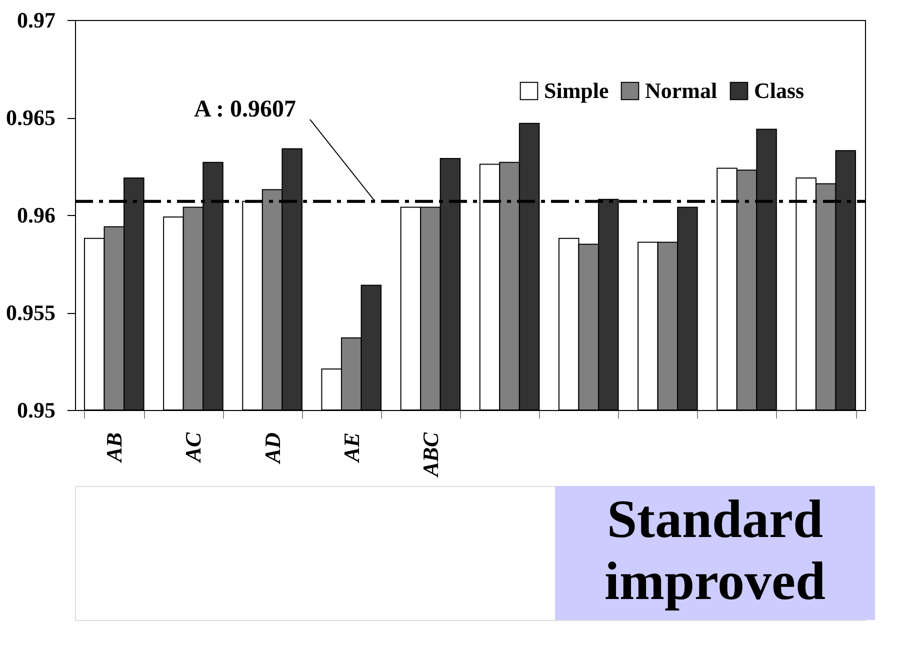  I want to click on y-tick-label: 0.96, so click(36, 215).